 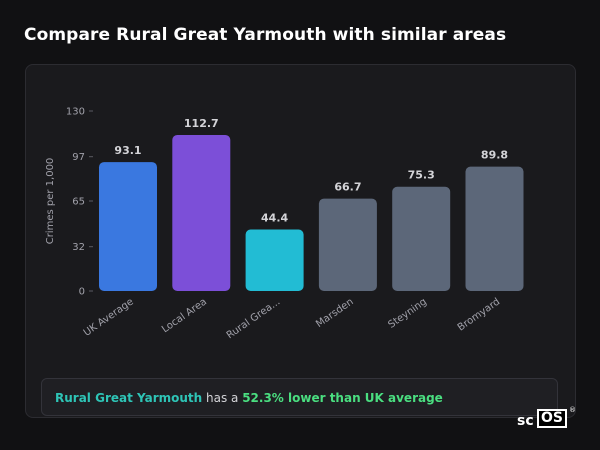 I want to click on x-tick-label-3: Marsden, so click(x=334, y=313).